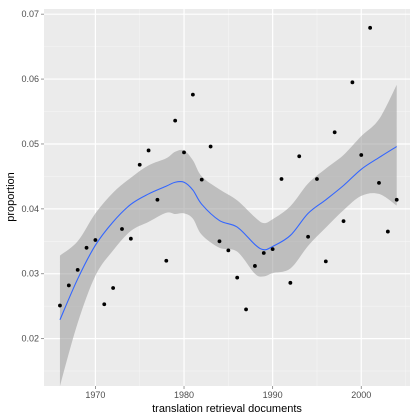 Image resolution: width=420 pixels, height=420 pixels. I want to click on x-axis-title: translation retrieval documents, so click(227, 409).